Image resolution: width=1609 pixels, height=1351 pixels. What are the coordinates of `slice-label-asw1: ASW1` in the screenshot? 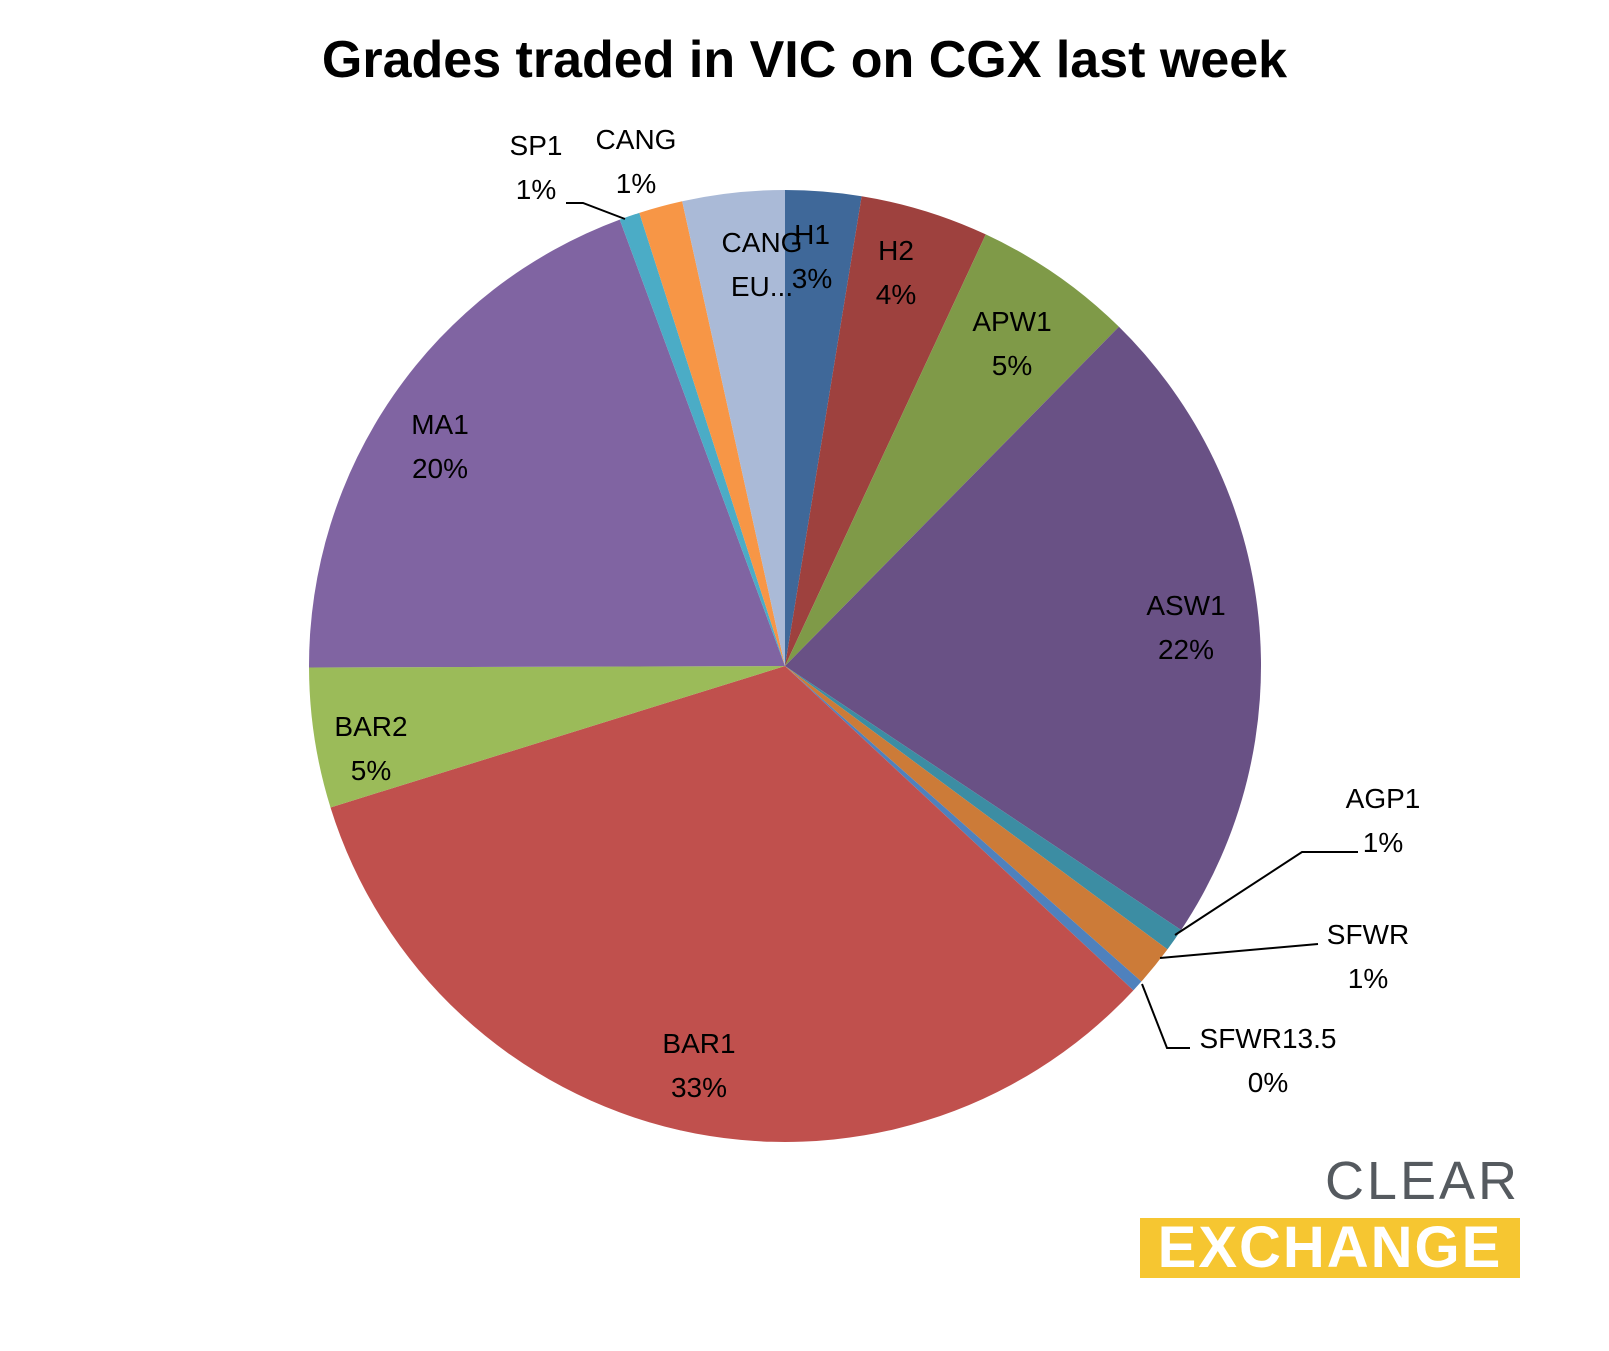 It's located at (1185, 605).